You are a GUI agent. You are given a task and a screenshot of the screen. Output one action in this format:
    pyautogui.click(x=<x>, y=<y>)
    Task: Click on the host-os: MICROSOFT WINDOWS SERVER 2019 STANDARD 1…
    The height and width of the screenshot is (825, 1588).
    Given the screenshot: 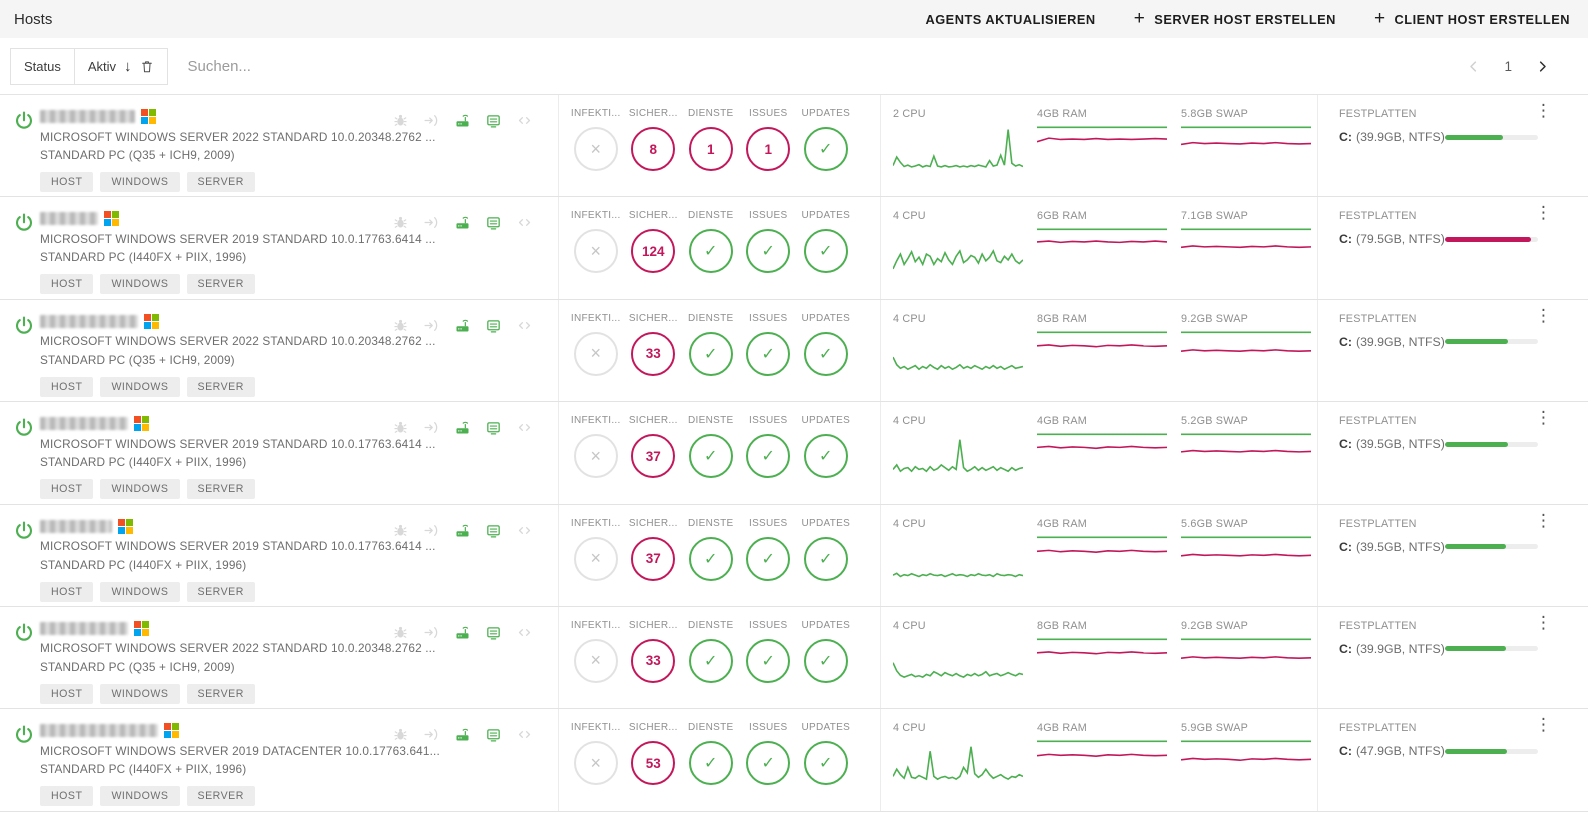 What is the action you would take?
    pyautogui.click(x=238, y=238)
    